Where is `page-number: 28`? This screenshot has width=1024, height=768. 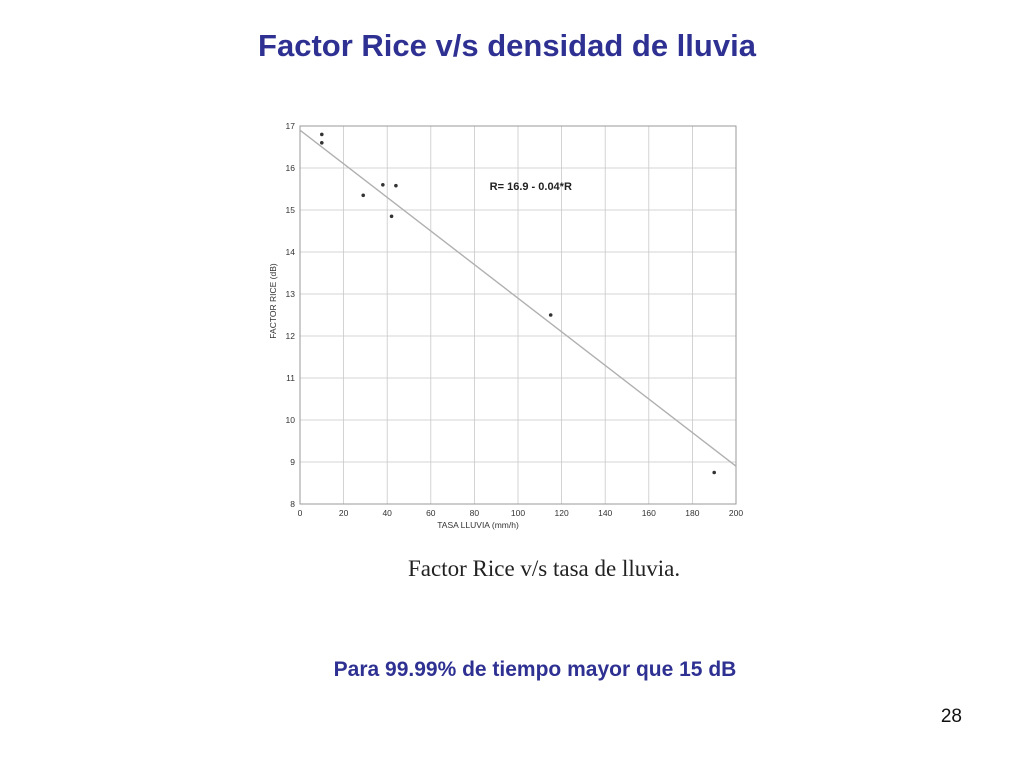 page-number: 28 is located at coordinates (951, 716).